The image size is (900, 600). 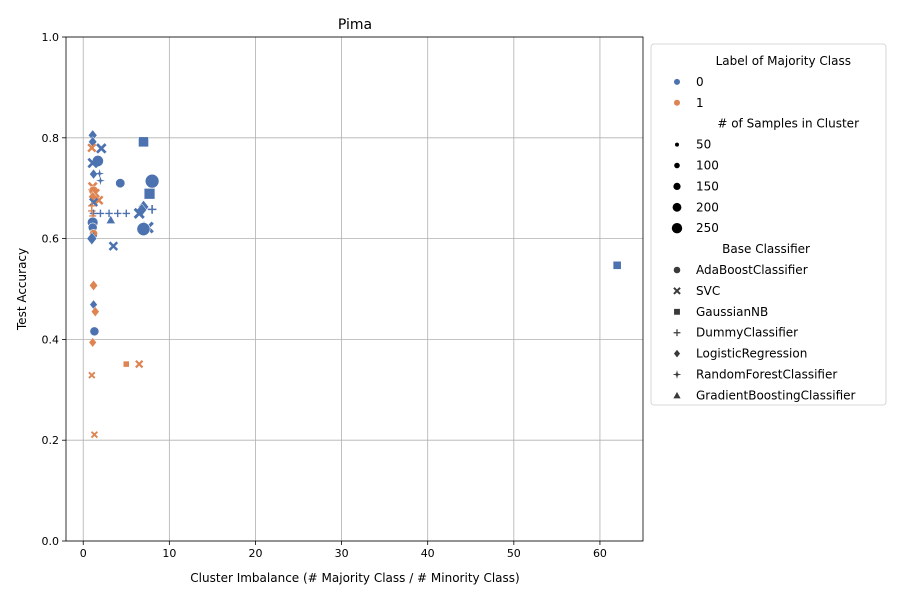 What do you see at coordinates (700, 82) in the screenshot?
I see `legend-hue-label: 0` at bounding box center [700, 82].